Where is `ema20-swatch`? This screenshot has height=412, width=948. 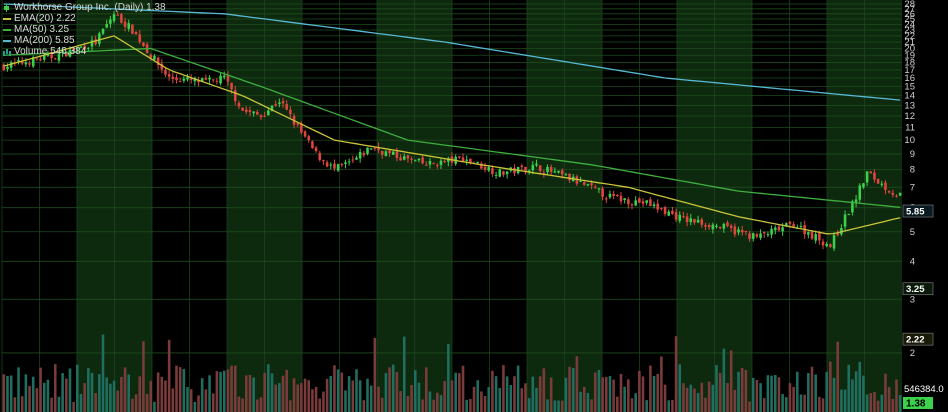
ema20-swatch is located at coordinates (7, 18).